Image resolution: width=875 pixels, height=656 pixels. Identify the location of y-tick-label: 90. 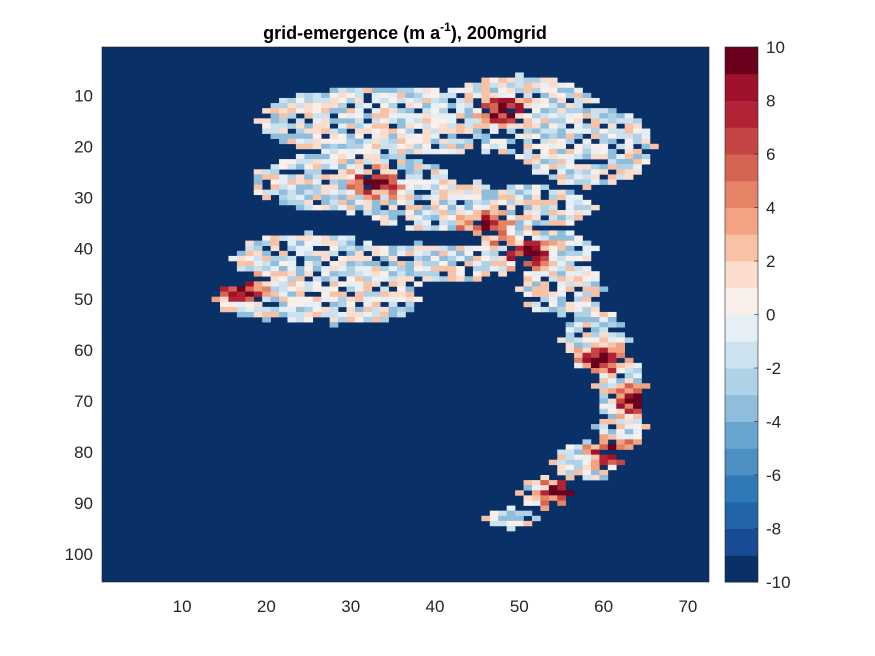
(83, 503).